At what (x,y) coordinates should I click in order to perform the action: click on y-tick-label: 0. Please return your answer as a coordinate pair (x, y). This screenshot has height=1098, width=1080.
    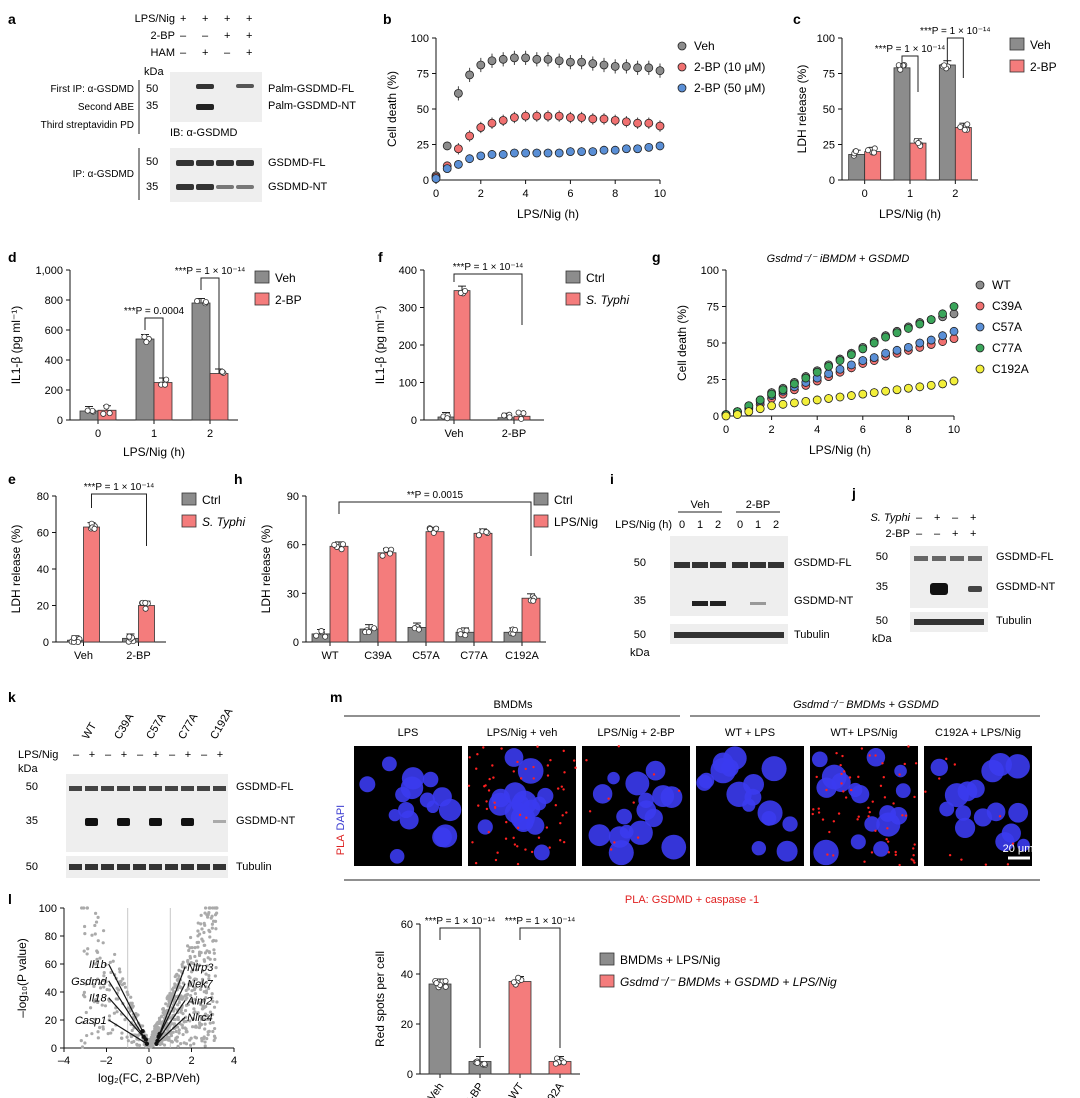
    Looking at the image, I should click on (296, 643).